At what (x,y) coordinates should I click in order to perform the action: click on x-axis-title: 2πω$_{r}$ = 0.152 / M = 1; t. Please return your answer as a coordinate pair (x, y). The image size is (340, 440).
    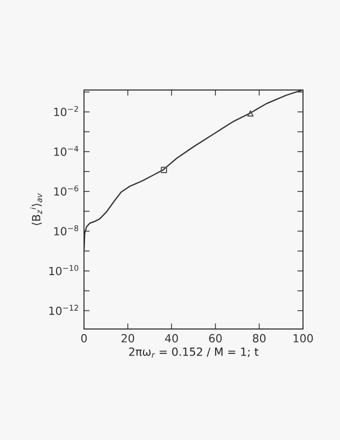
    Looking at the image, I should click on (193, 353).